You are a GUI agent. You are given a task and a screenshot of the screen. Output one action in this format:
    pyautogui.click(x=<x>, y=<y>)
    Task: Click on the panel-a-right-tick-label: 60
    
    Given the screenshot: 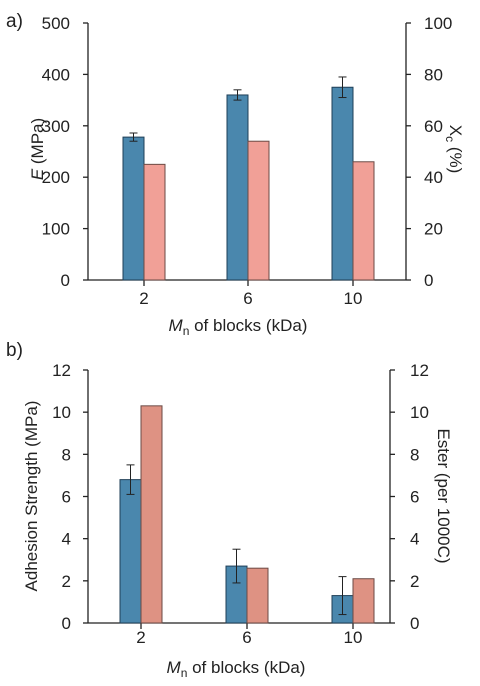 What is the action you would take?
    pyautogui.click(x=433, y=126)
    